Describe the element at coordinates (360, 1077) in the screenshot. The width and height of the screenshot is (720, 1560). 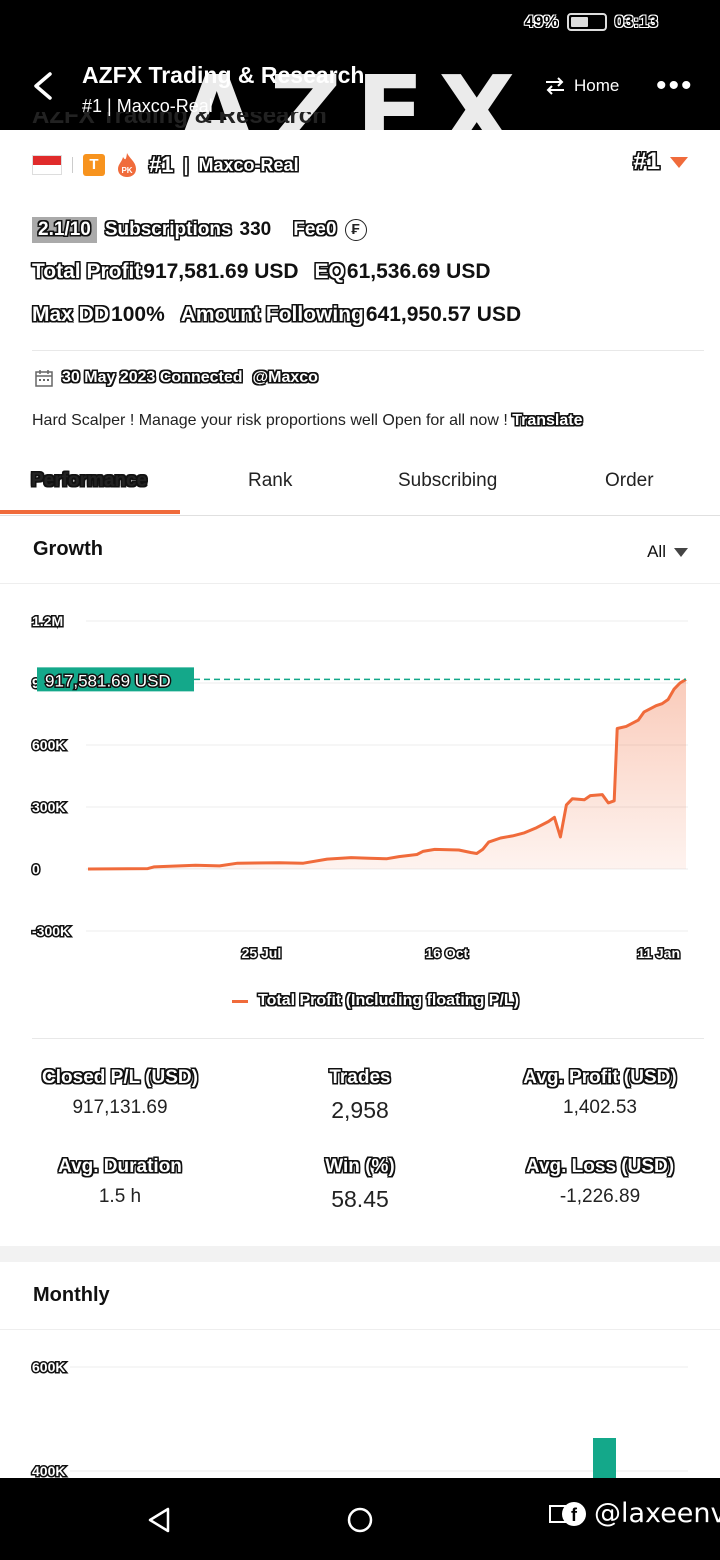
I see `metric-label: Trades` at that location.